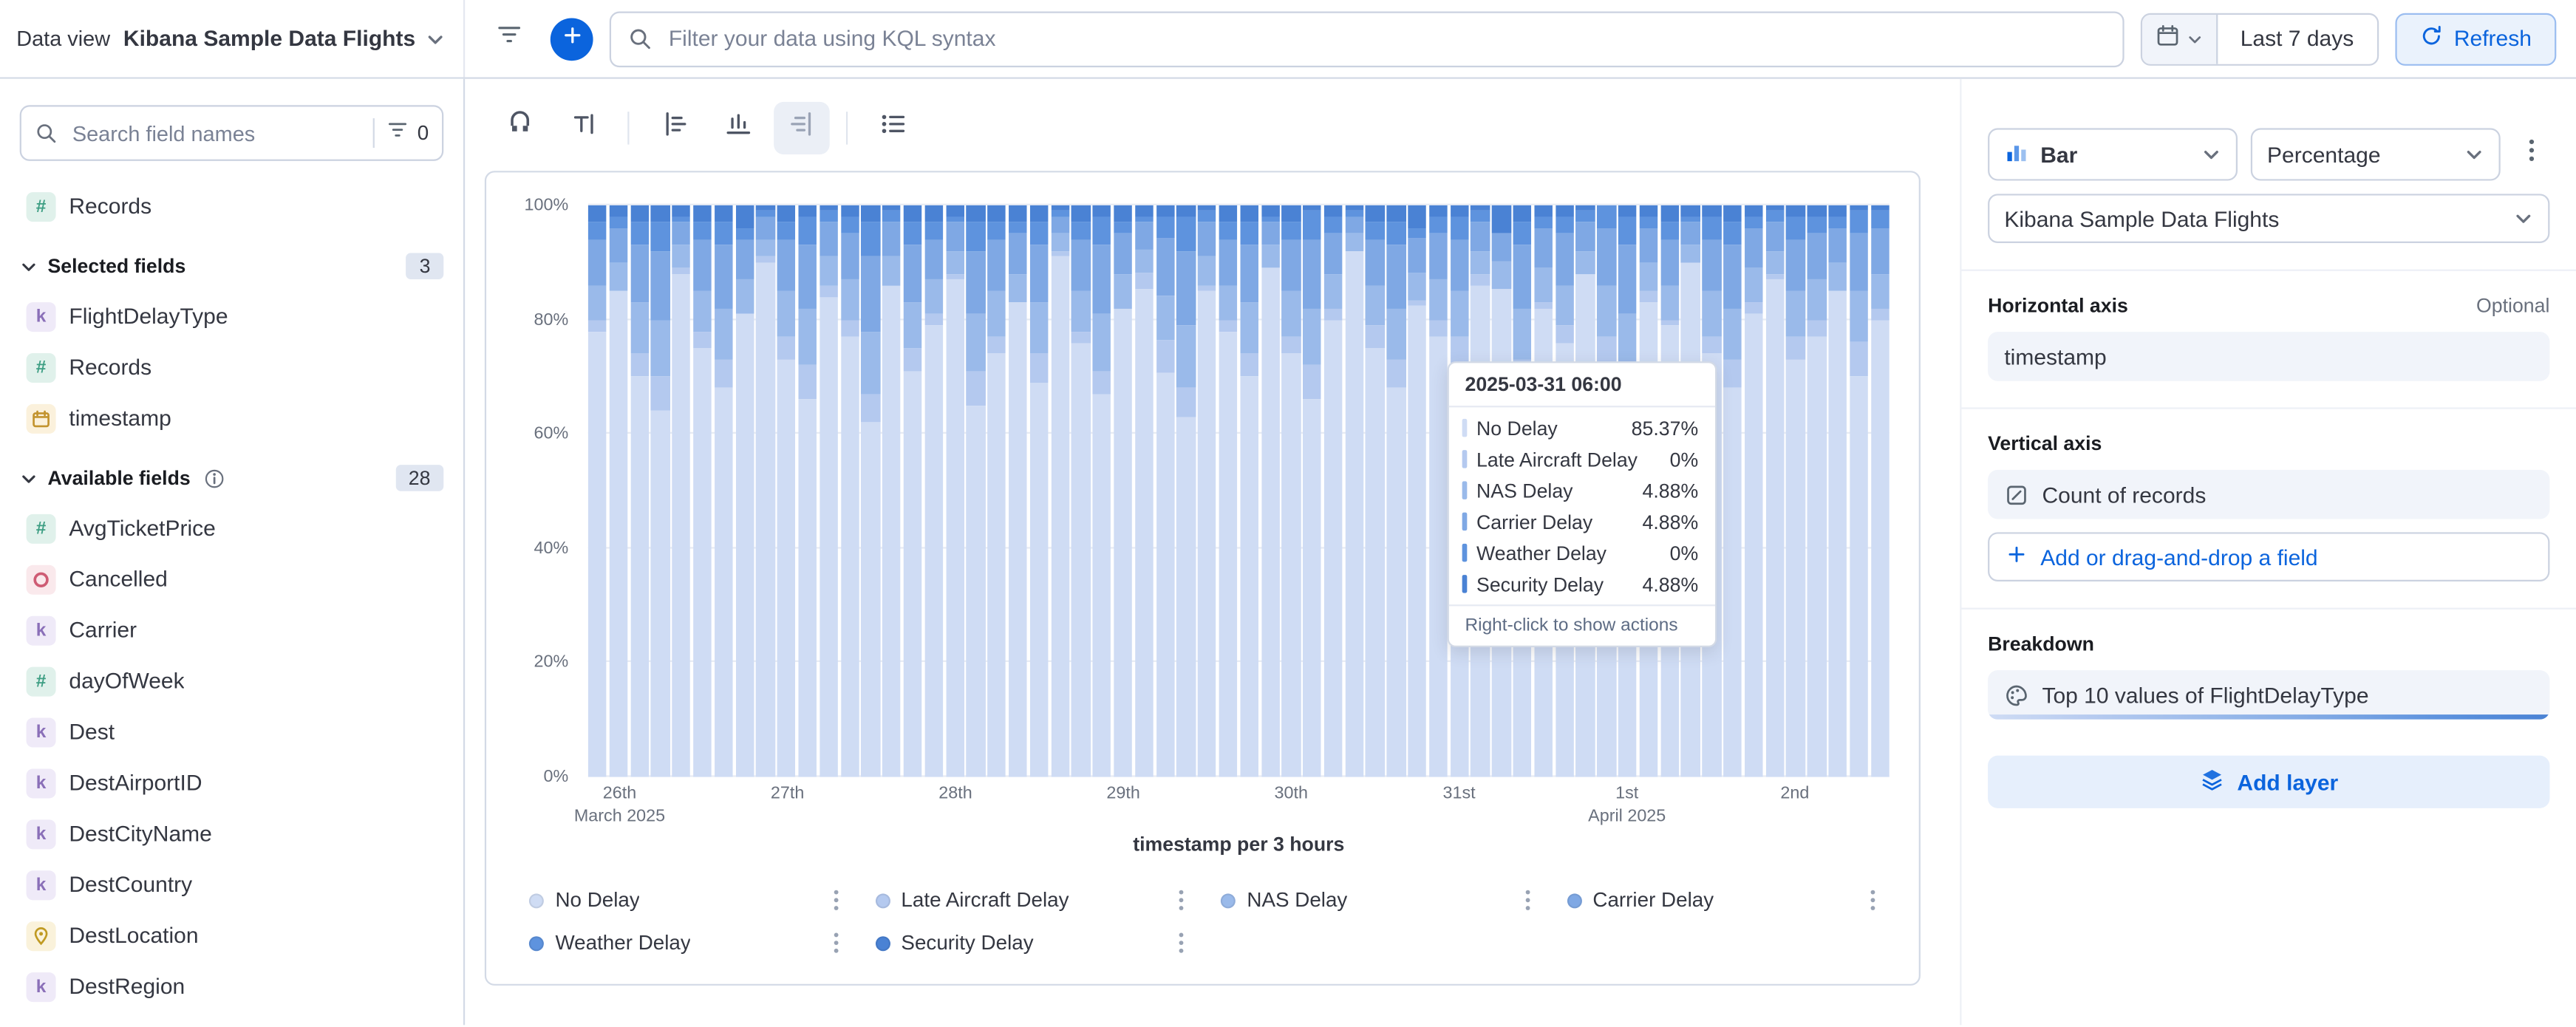 Image resolution: width=2576 pixels, height=1027 pixels. What do you see at coordinates (232, 731) in the screenshot?
I see `field-item-dest: k Dest` at bounding box center [232, 731].